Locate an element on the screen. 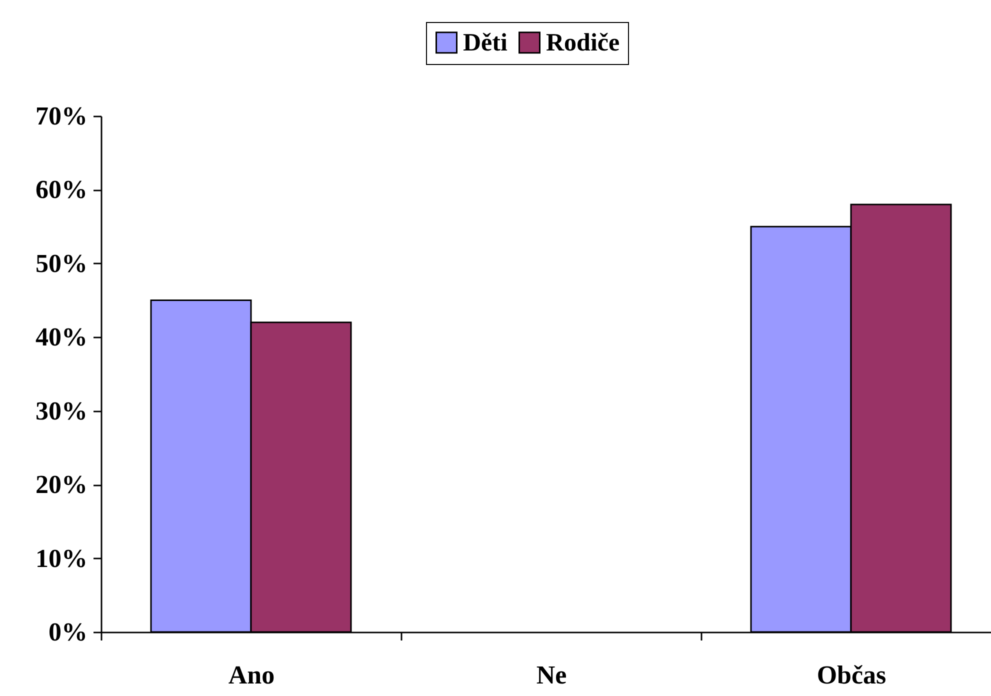 This screenshot has height=696, width=991. y-tick-label: 10% is located at coordinates (62, 558).